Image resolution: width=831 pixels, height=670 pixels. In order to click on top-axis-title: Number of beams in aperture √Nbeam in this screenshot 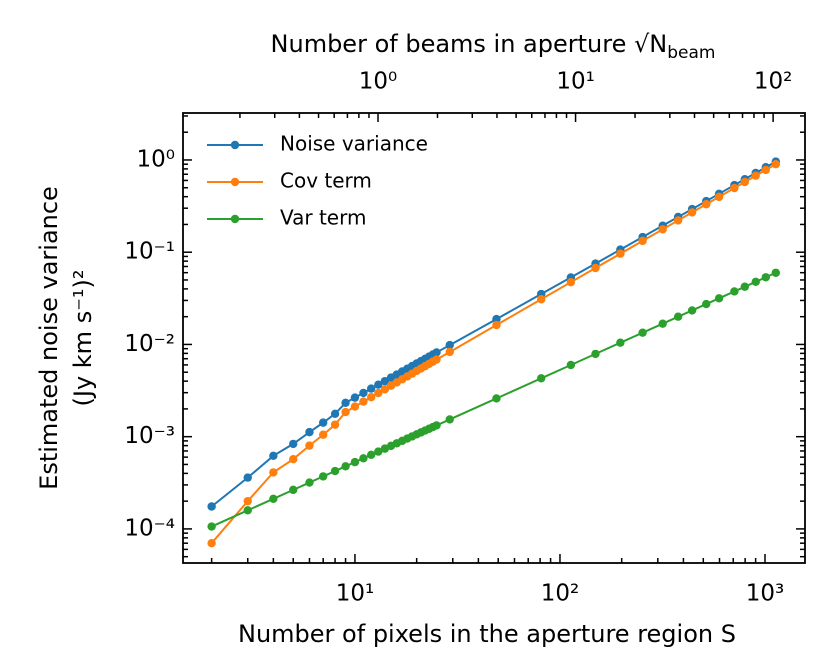, I will do `click(493, 46)`.